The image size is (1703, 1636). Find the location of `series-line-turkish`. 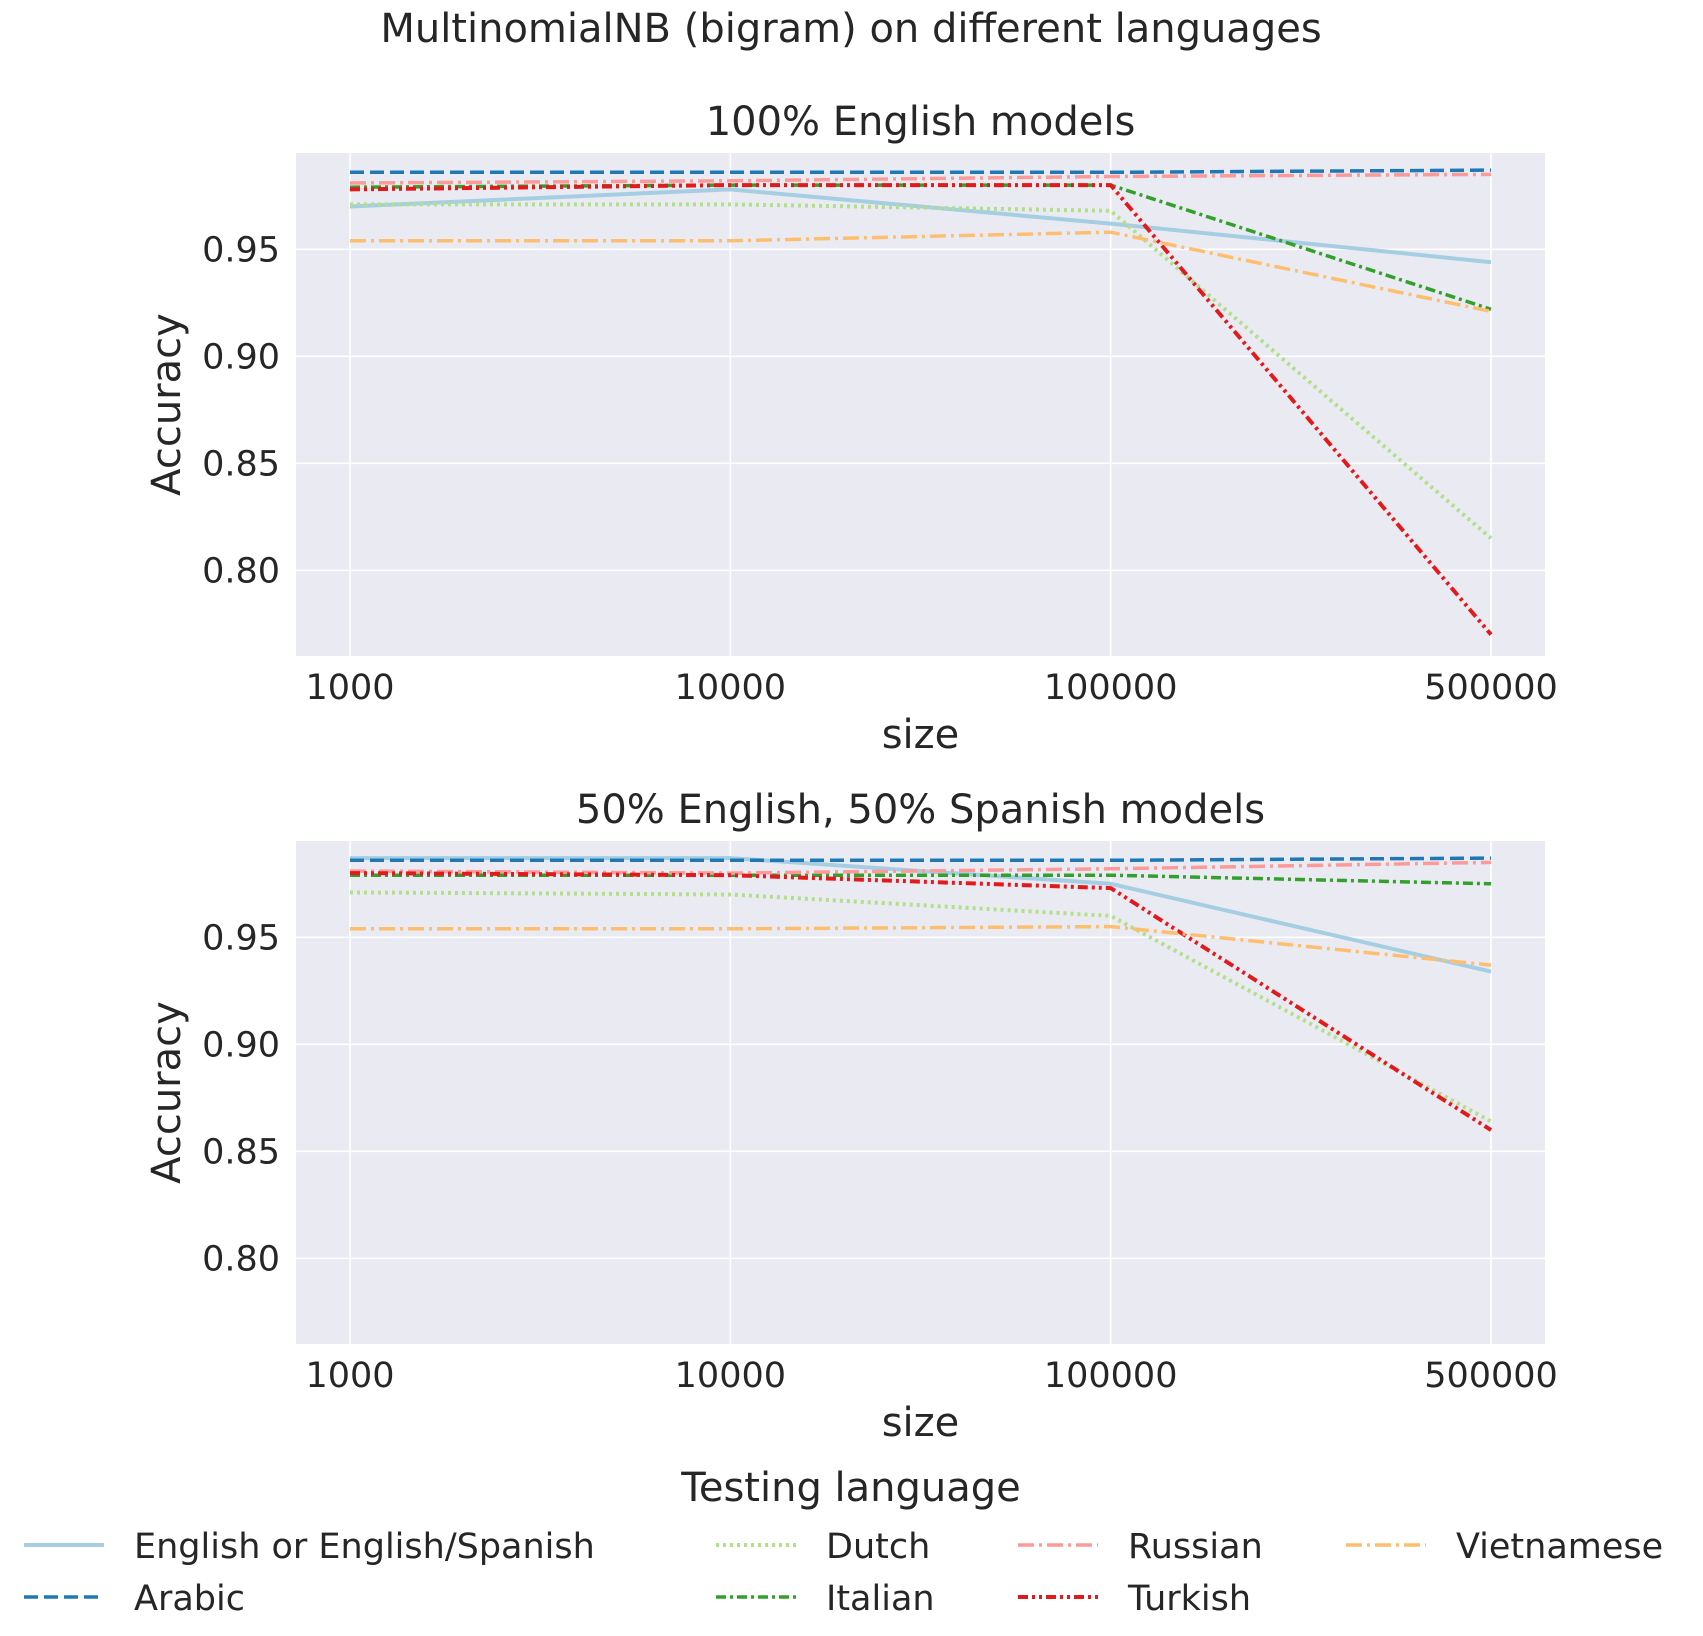

series-line-turkish is located at coordinates (921, 1001).